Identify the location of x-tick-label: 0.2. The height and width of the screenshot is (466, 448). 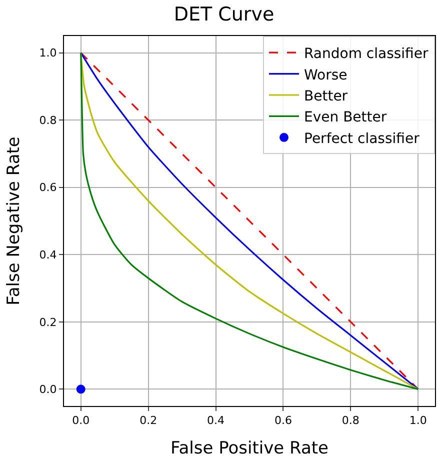
(149, 421).